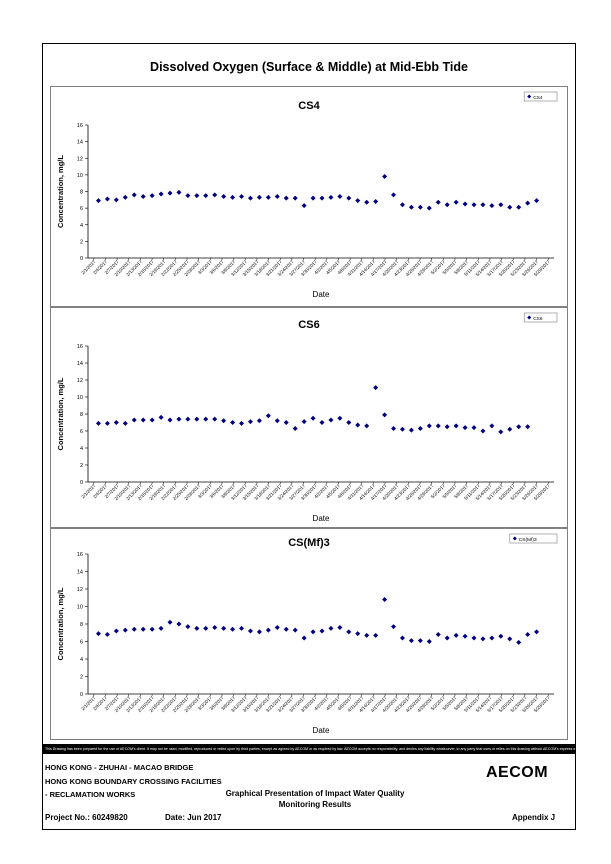 This screenshot has width=611, height=864. I want to click on project-number: Project No.: 60249820, so click(86, 817).